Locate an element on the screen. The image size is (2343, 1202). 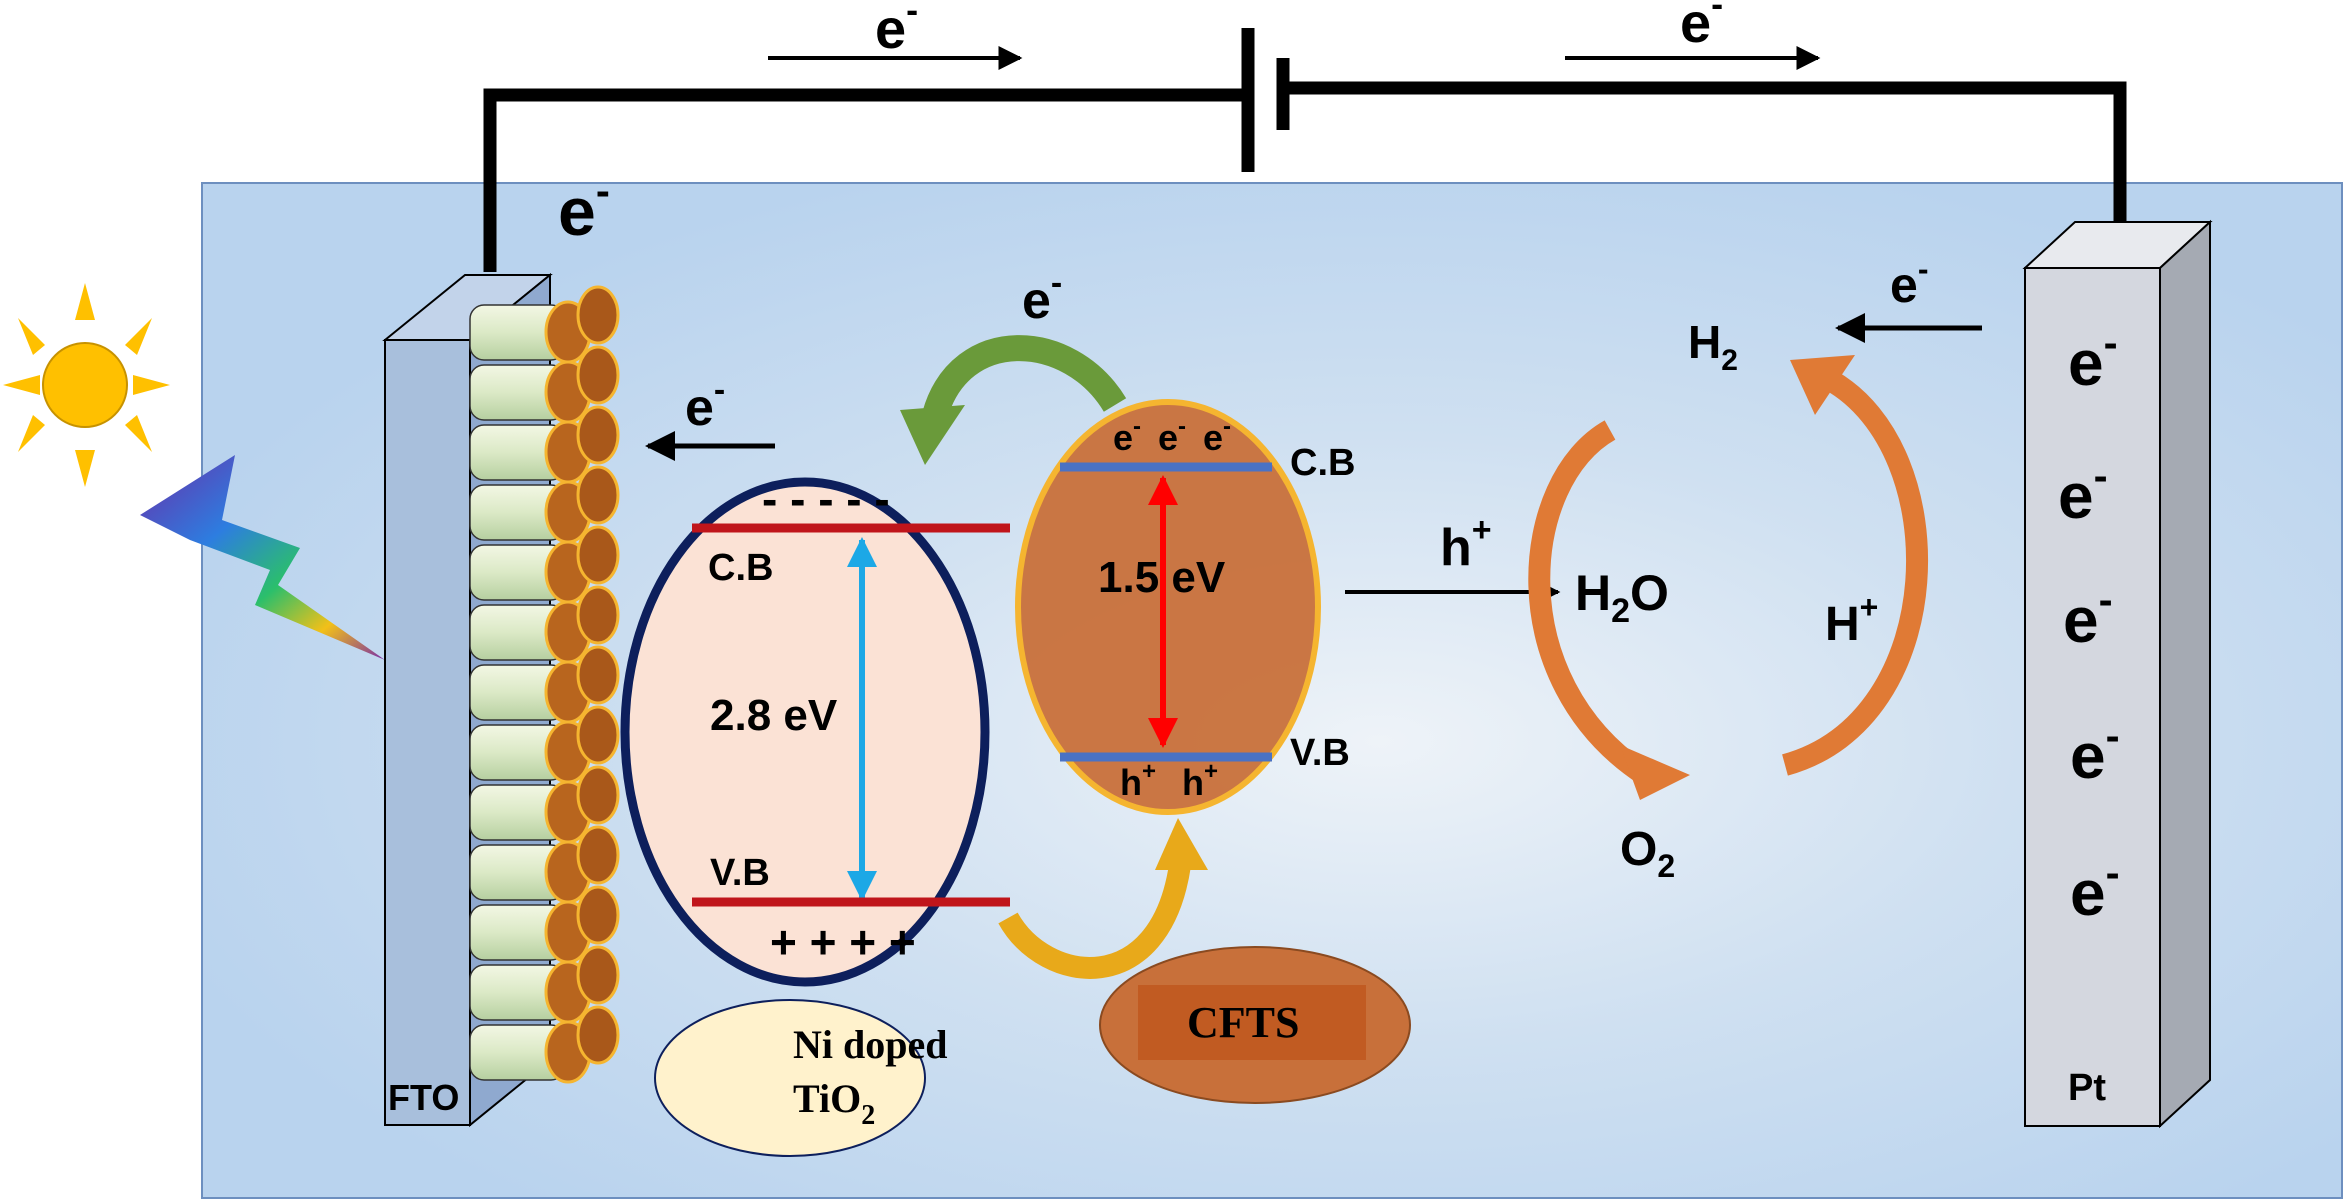
yellow-transfer-arrow is located at coordinates (1103, 898).